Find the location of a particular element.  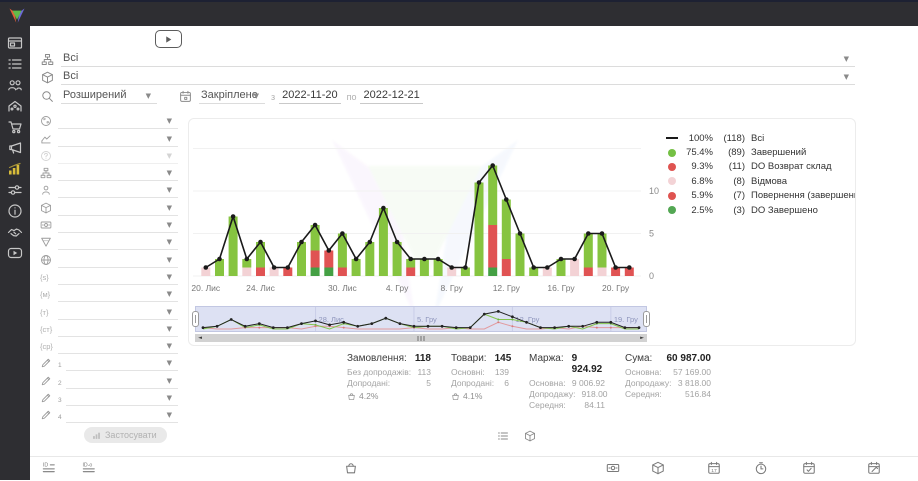

apply-filters-button: Застосувати is located at coordinates (125, 435).